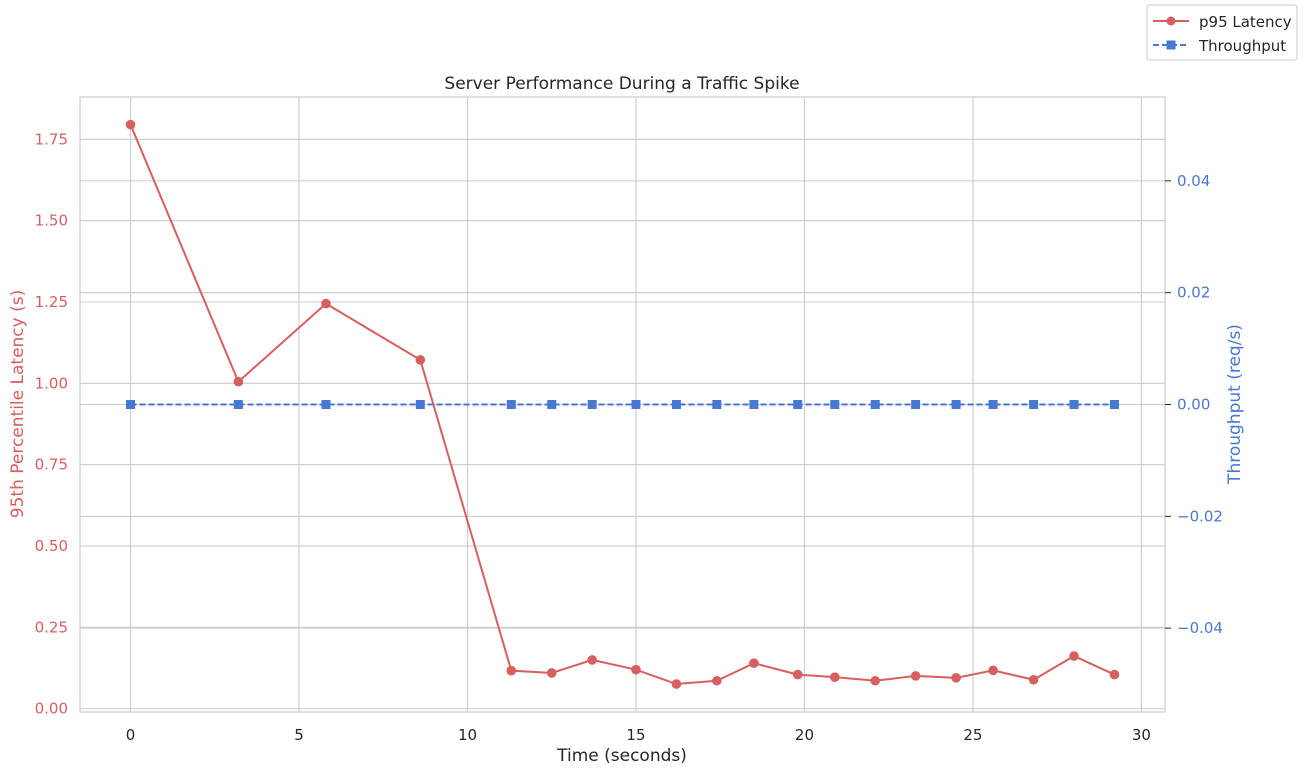 The height and width of the screenshot is (775, 1306). Describe the element at coordinates (51, 709) in the screenshot. I see `y-left-tick-label: 0.00` at that location.